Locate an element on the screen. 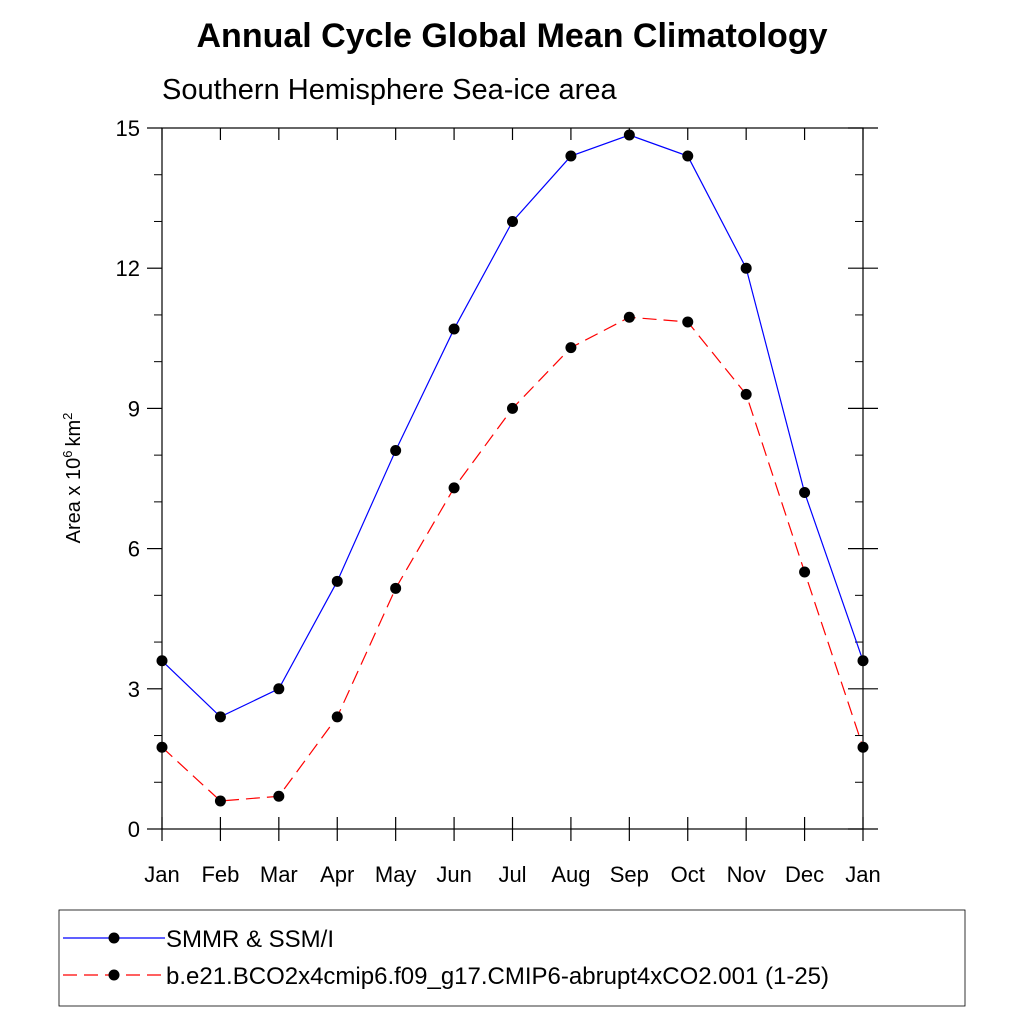 The height and width of the screenshot is (1024, 1024). legend-label: SMMR & SSM/I is located at coordinates (250, 939).